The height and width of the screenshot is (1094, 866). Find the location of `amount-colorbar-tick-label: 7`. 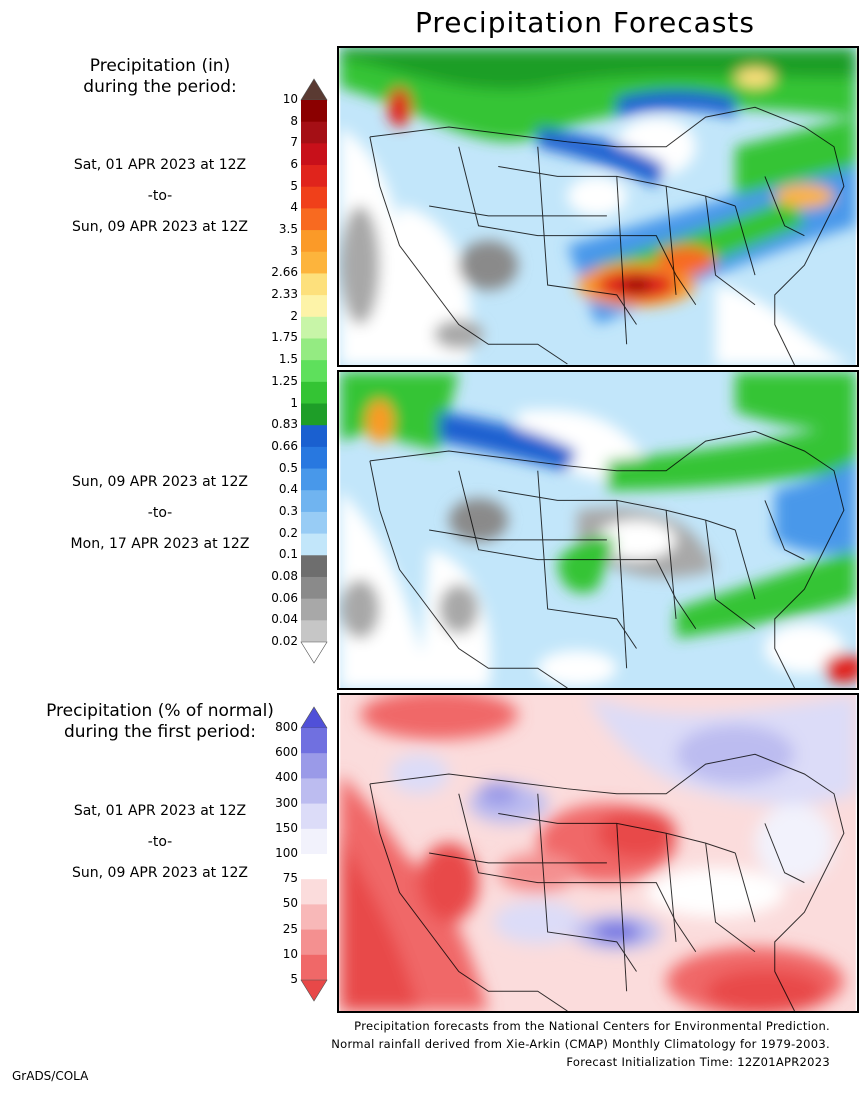

amount-colorbar-tick-label: 7 is located at coordinates (294, 142).